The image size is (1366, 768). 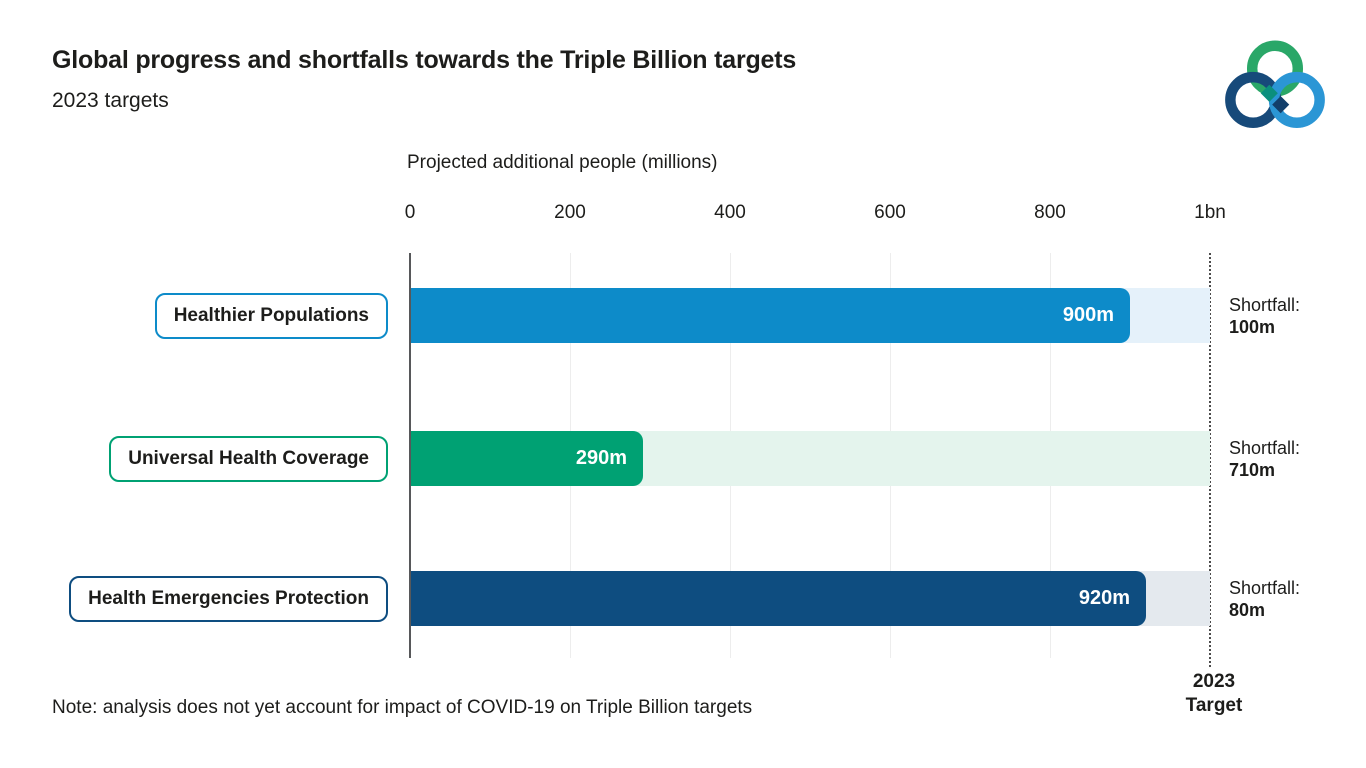 I want to click on category-label-box: Healthier Populations, so click(x=271, y=315).